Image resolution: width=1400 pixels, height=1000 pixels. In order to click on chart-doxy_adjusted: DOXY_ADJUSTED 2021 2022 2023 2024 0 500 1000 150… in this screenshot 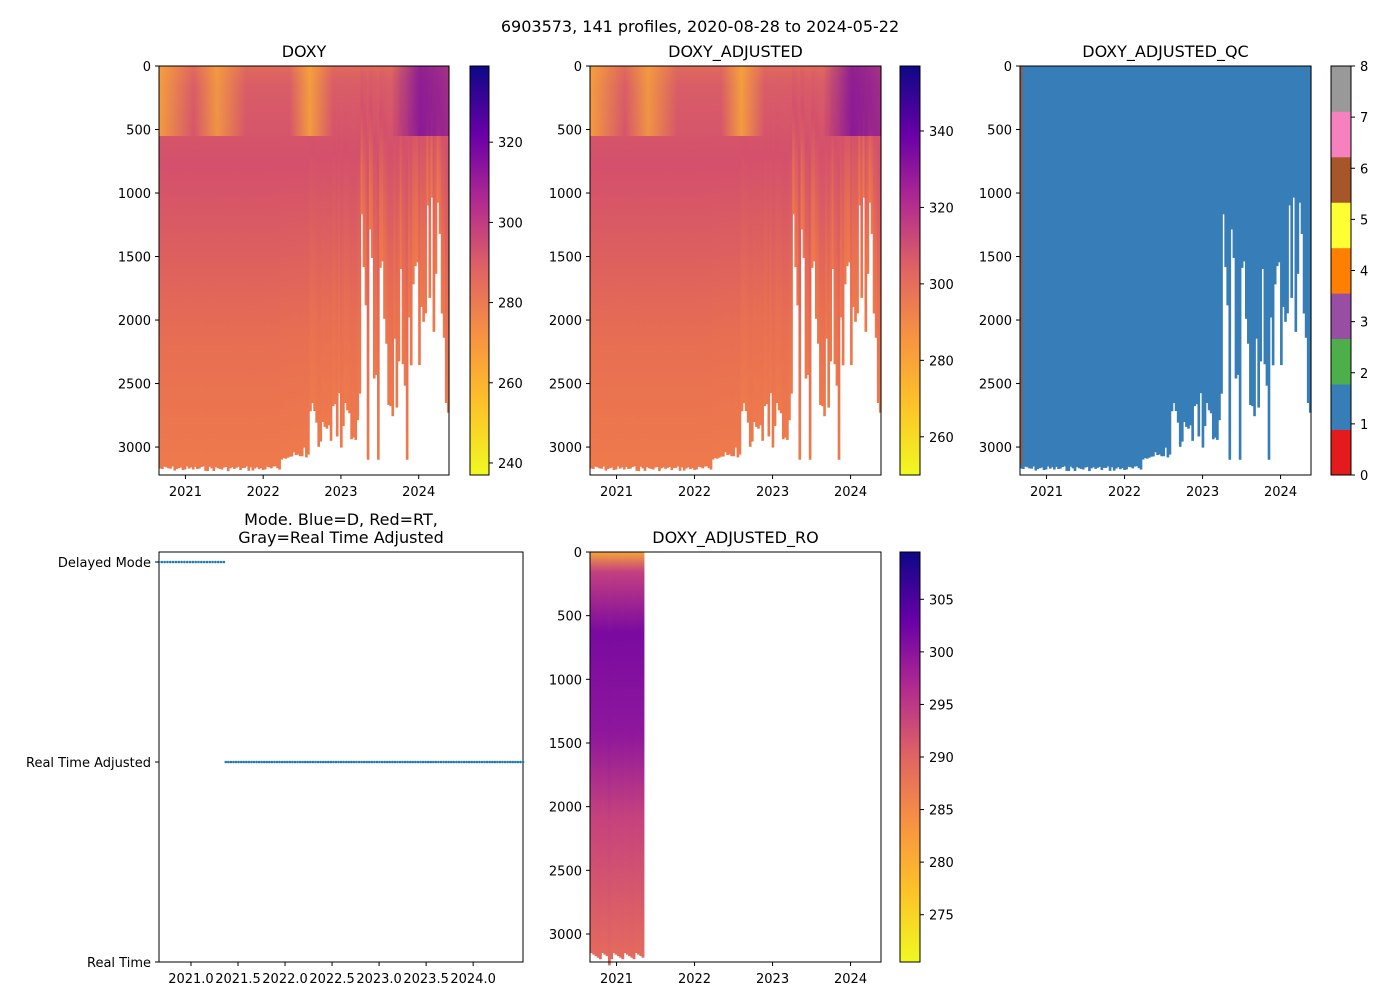, I will do `click(751, 271)`.